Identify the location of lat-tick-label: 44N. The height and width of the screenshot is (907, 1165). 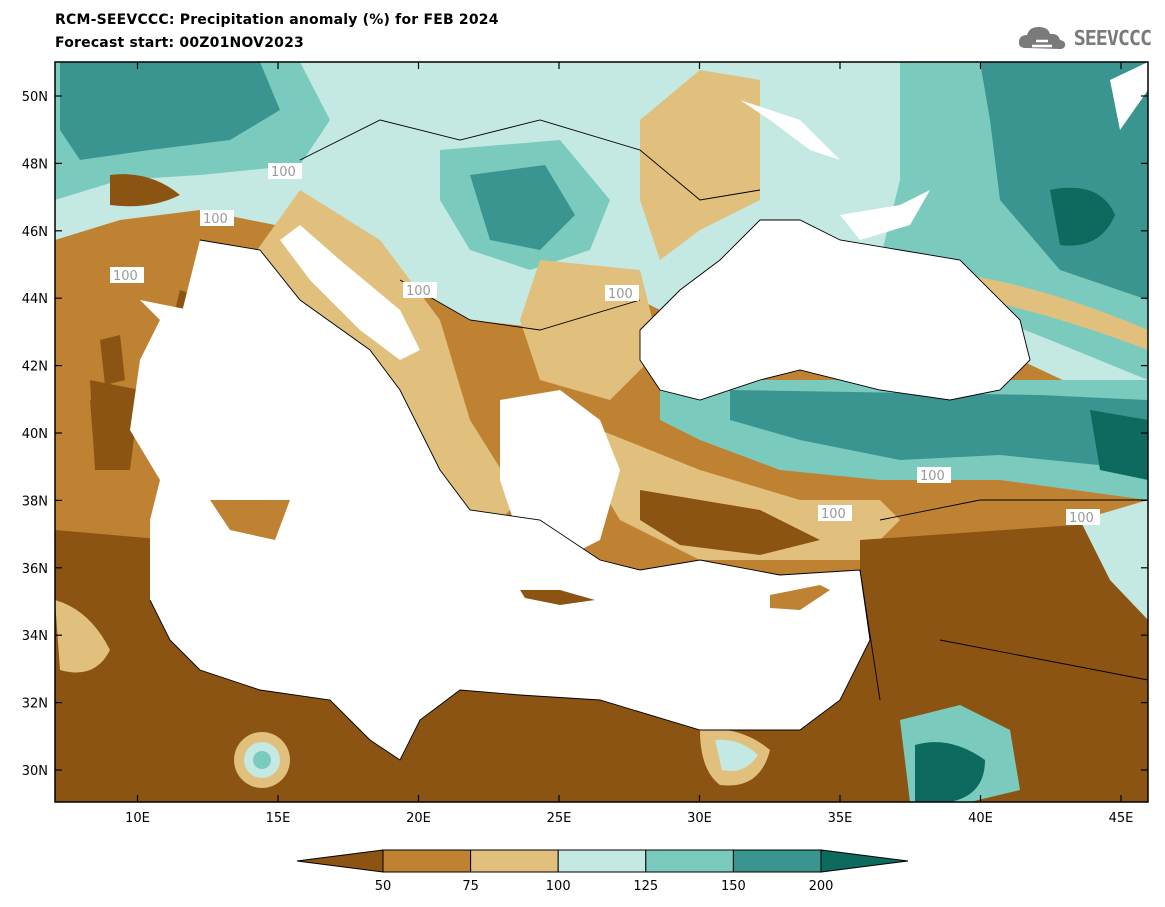
(35, 299).